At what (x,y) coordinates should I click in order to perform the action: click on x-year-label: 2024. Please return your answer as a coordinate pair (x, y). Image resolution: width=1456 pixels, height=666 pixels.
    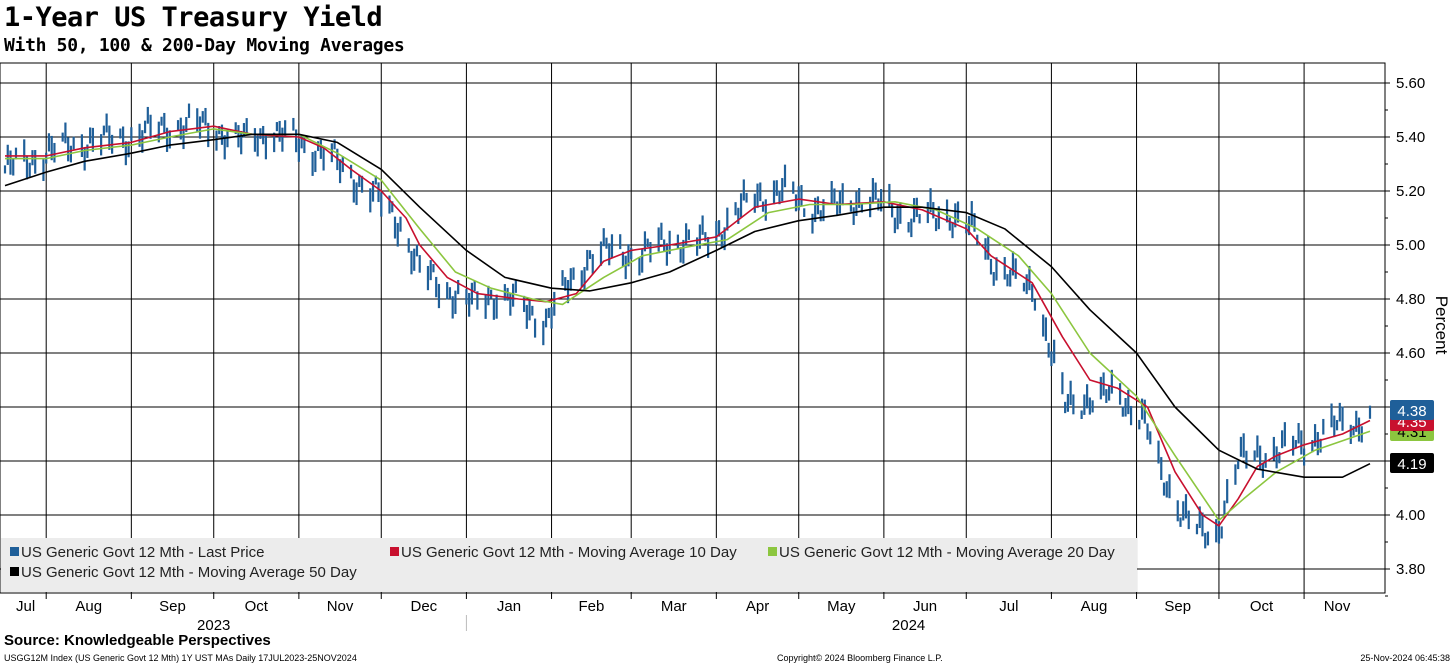
    Looking at the image, I should click on (908, 625).